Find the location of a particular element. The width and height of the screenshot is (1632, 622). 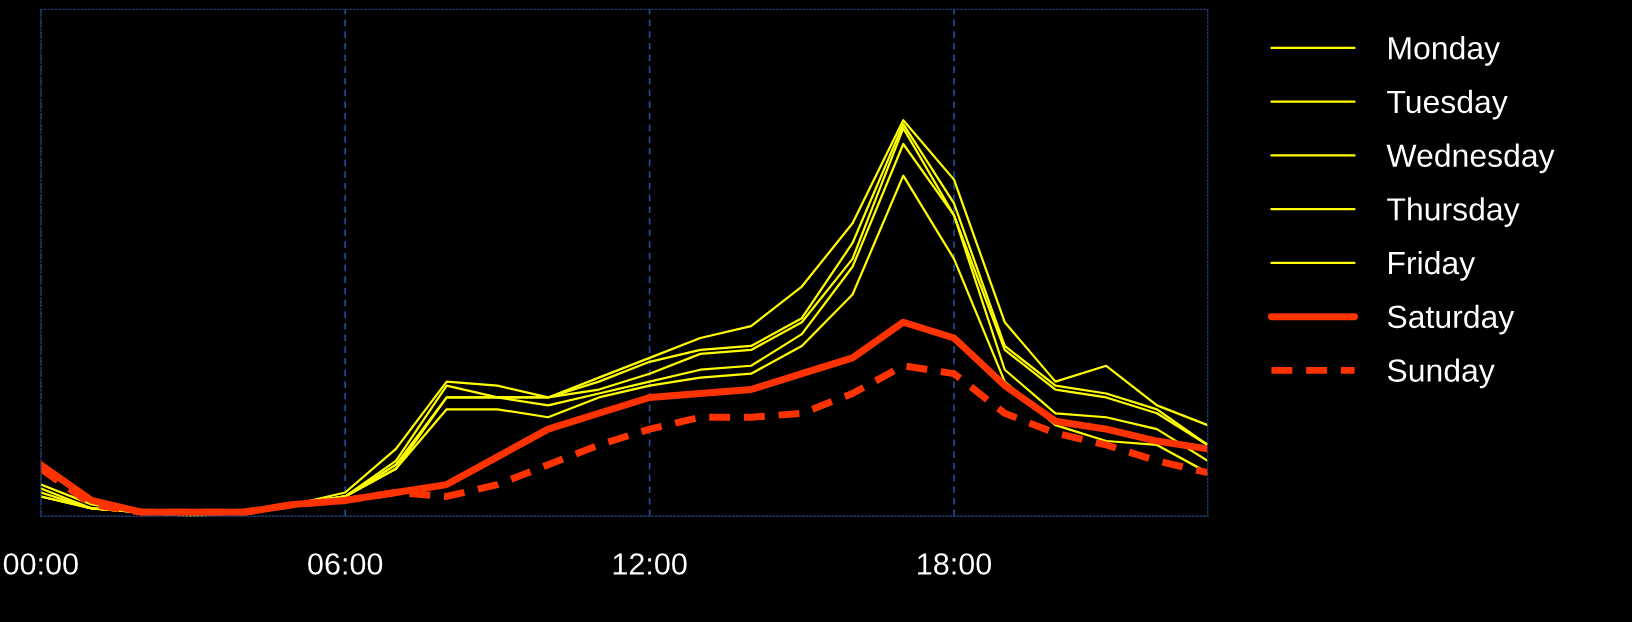

x-tick-label: 12:00 is located at coordinates (650, 564).